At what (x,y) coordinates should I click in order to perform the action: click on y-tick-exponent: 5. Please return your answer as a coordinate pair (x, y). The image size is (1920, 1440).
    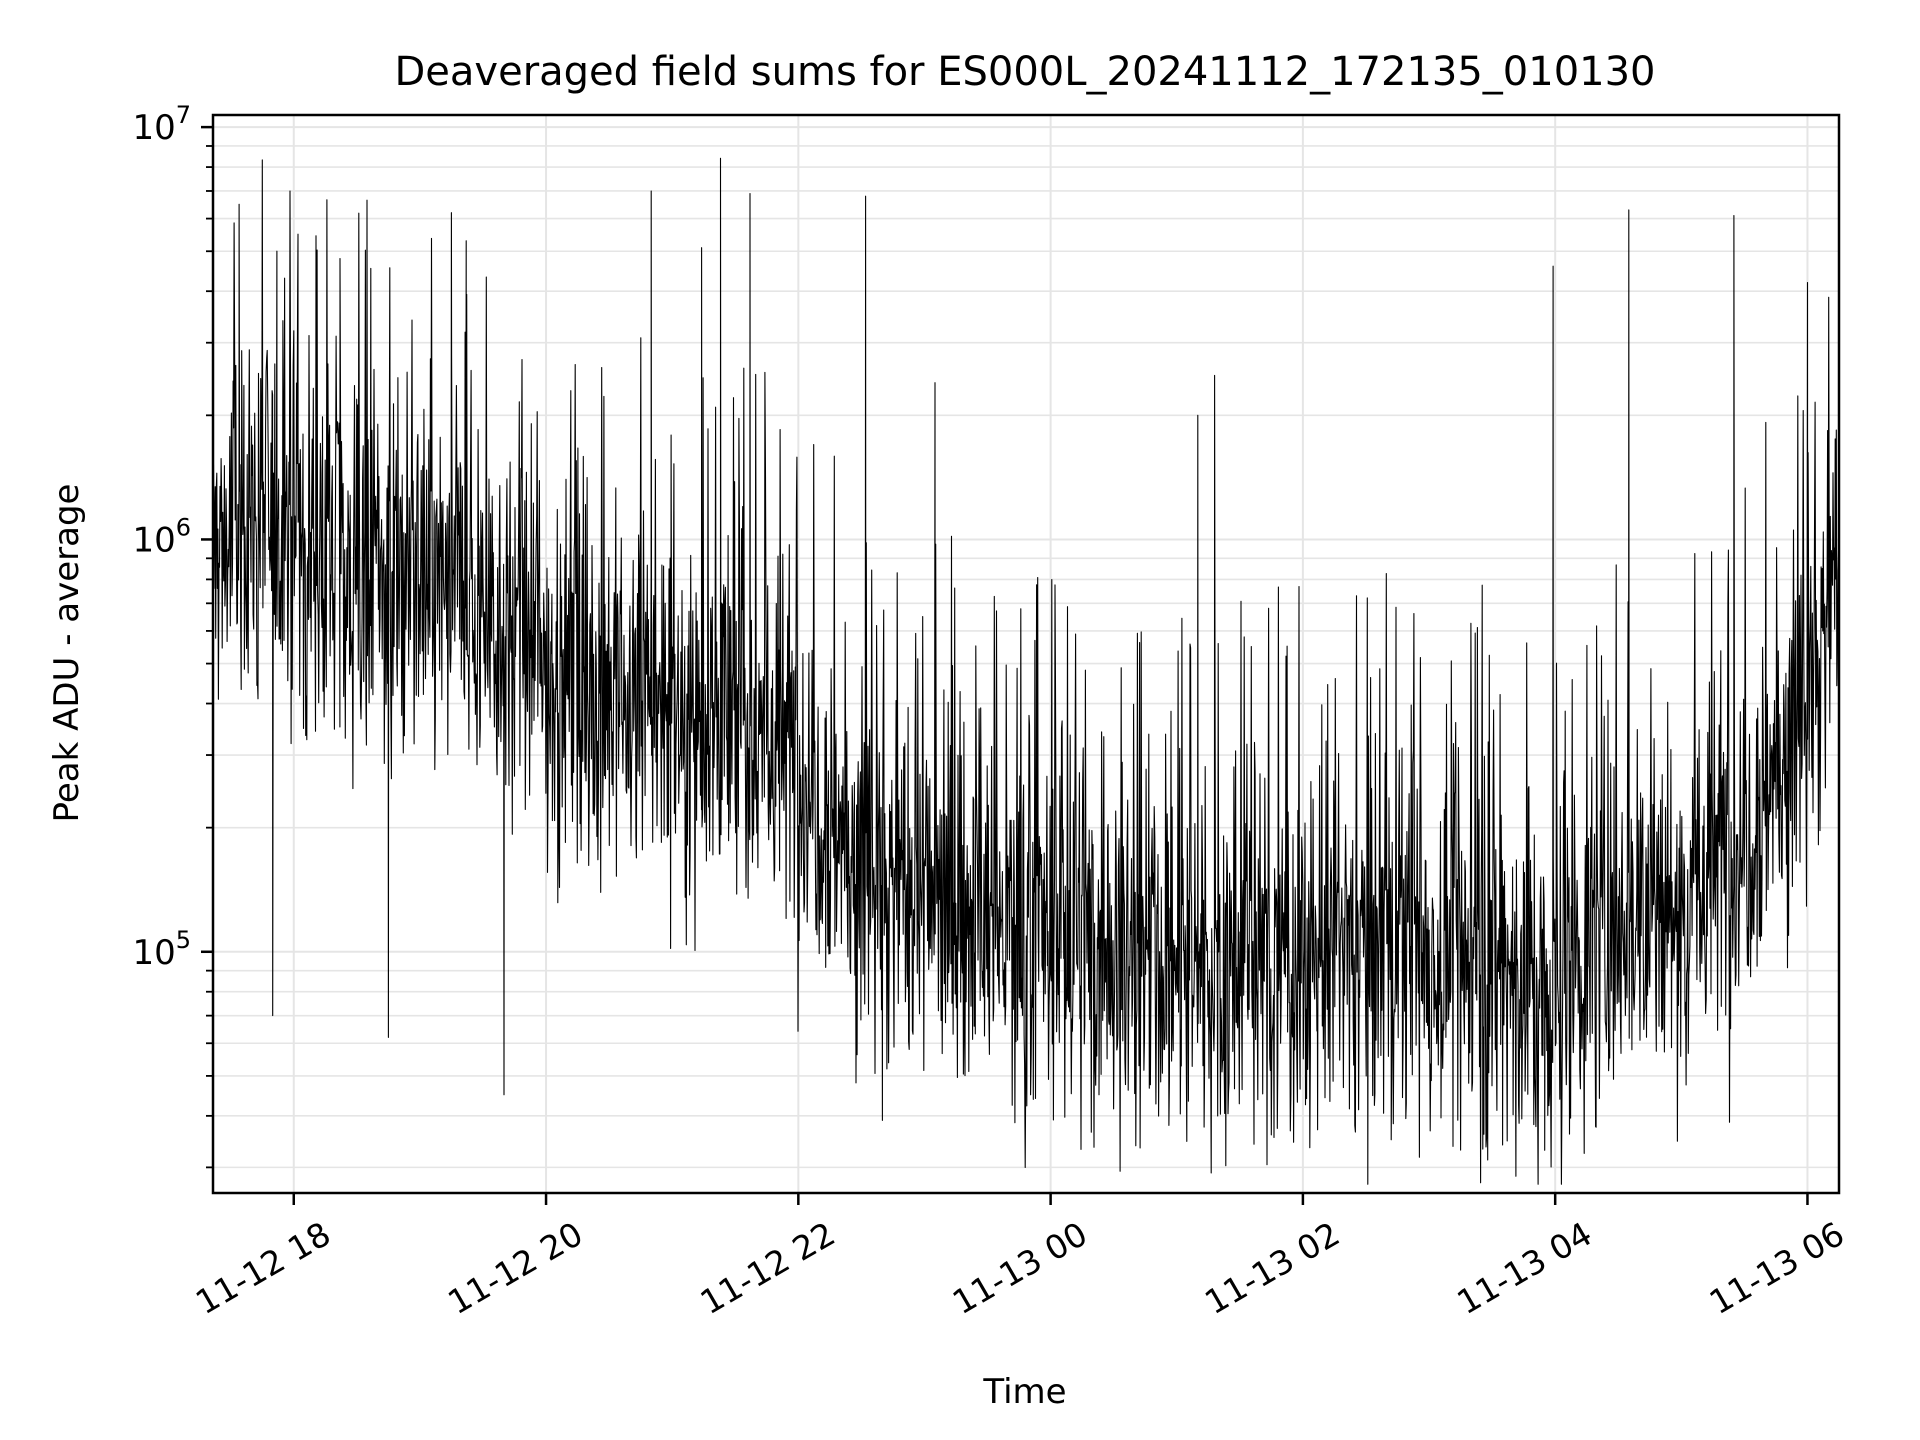
    Looking at the image, I should click on (183, 940).